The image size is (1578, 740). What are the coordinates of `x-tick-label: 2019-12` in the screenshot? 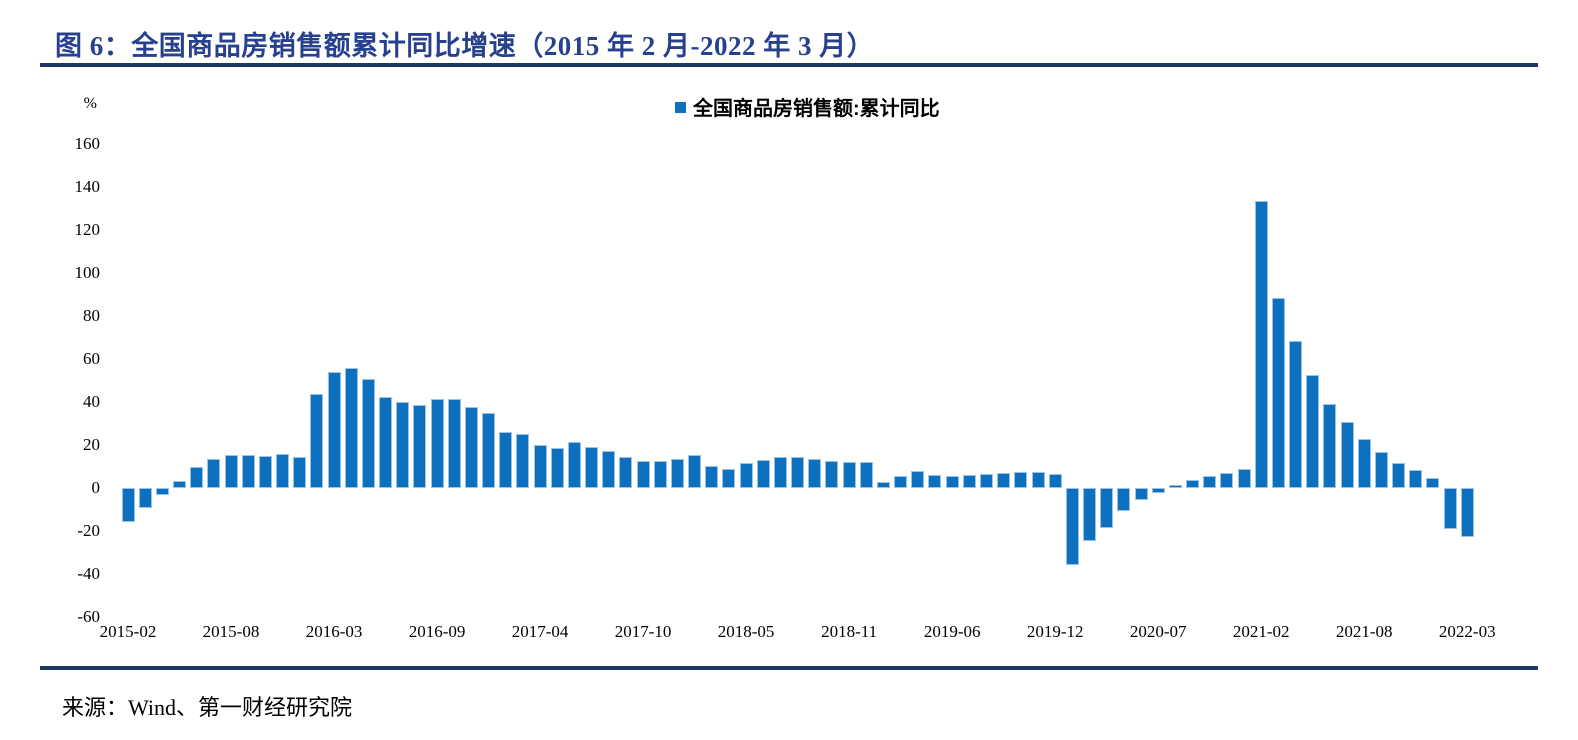 It's located at (1055, 631).